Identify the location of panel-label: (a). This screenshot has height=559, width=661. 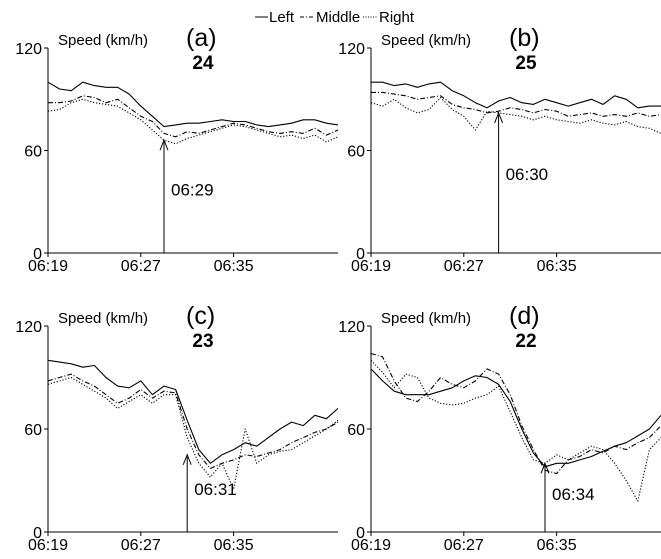
(201, 38).